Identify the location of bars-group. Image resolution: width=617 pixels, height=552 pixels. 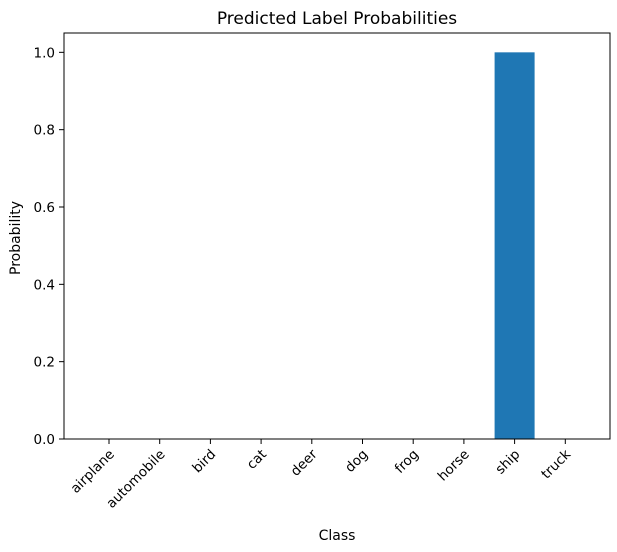
(514, 245).